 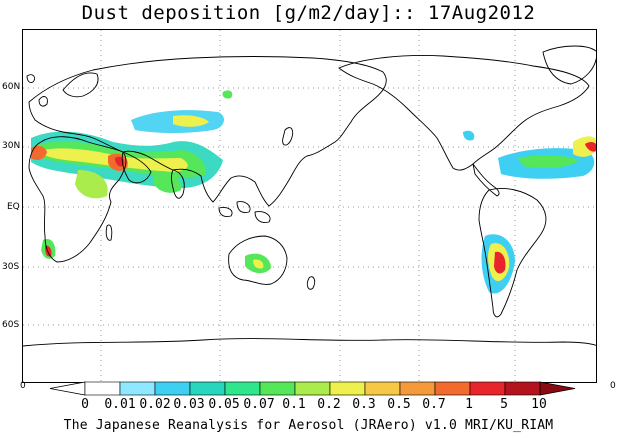 What do you see at coordinates (120, 404) in the screenshot?
I see `colorbar-tick: 0.01` at bounding box center [120, 404].